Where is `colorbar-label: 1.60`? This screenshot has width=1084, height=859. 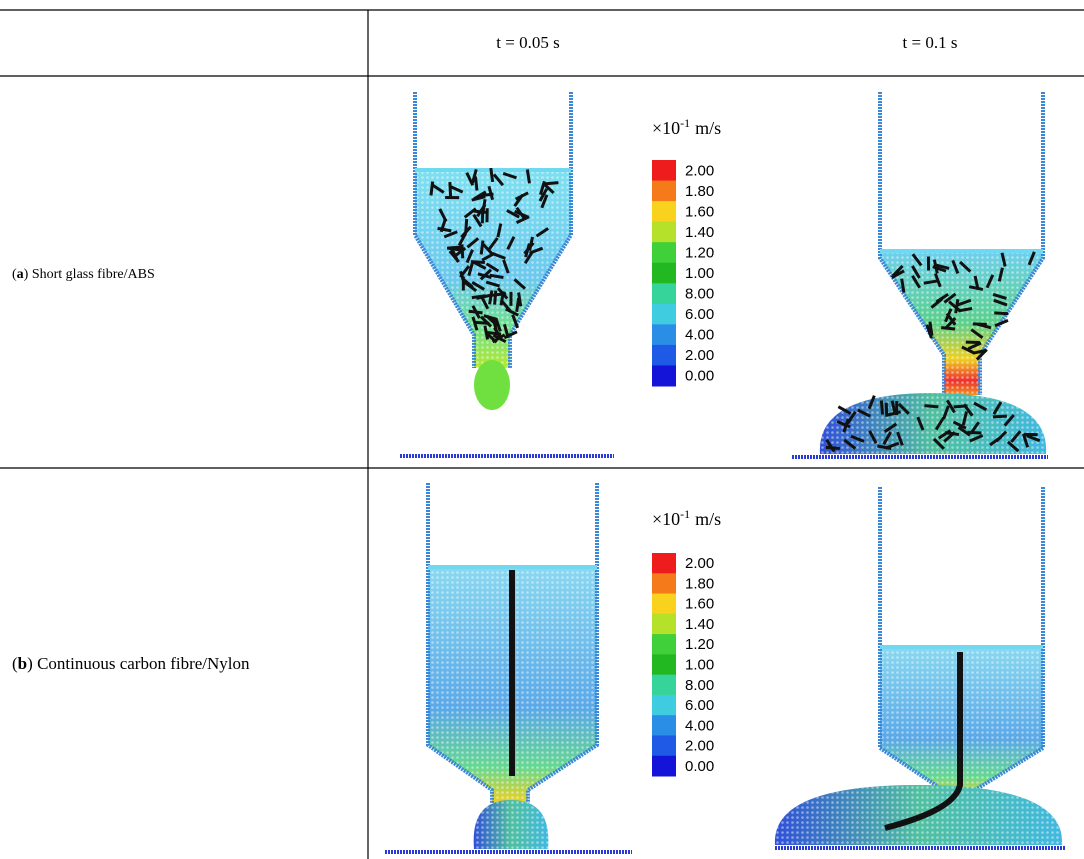 colorbar-label: 1.60 is located at coordinates (699, 211).